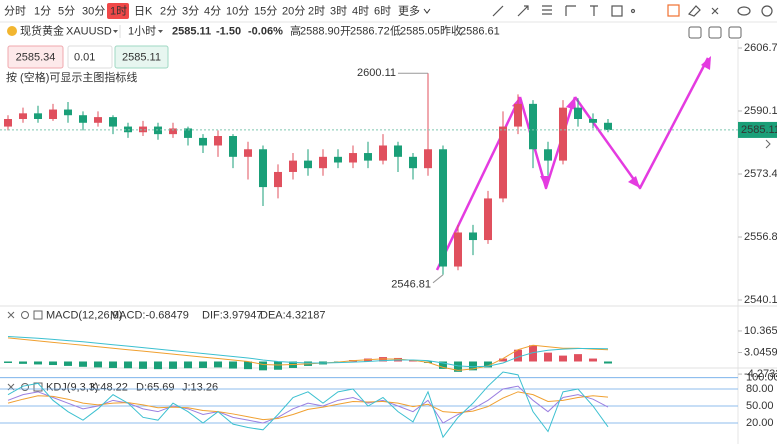 The image size is (777, 444). Describe the element at coordinates (547, 10) in the screenshot. I see `tool-parallel` at that location.